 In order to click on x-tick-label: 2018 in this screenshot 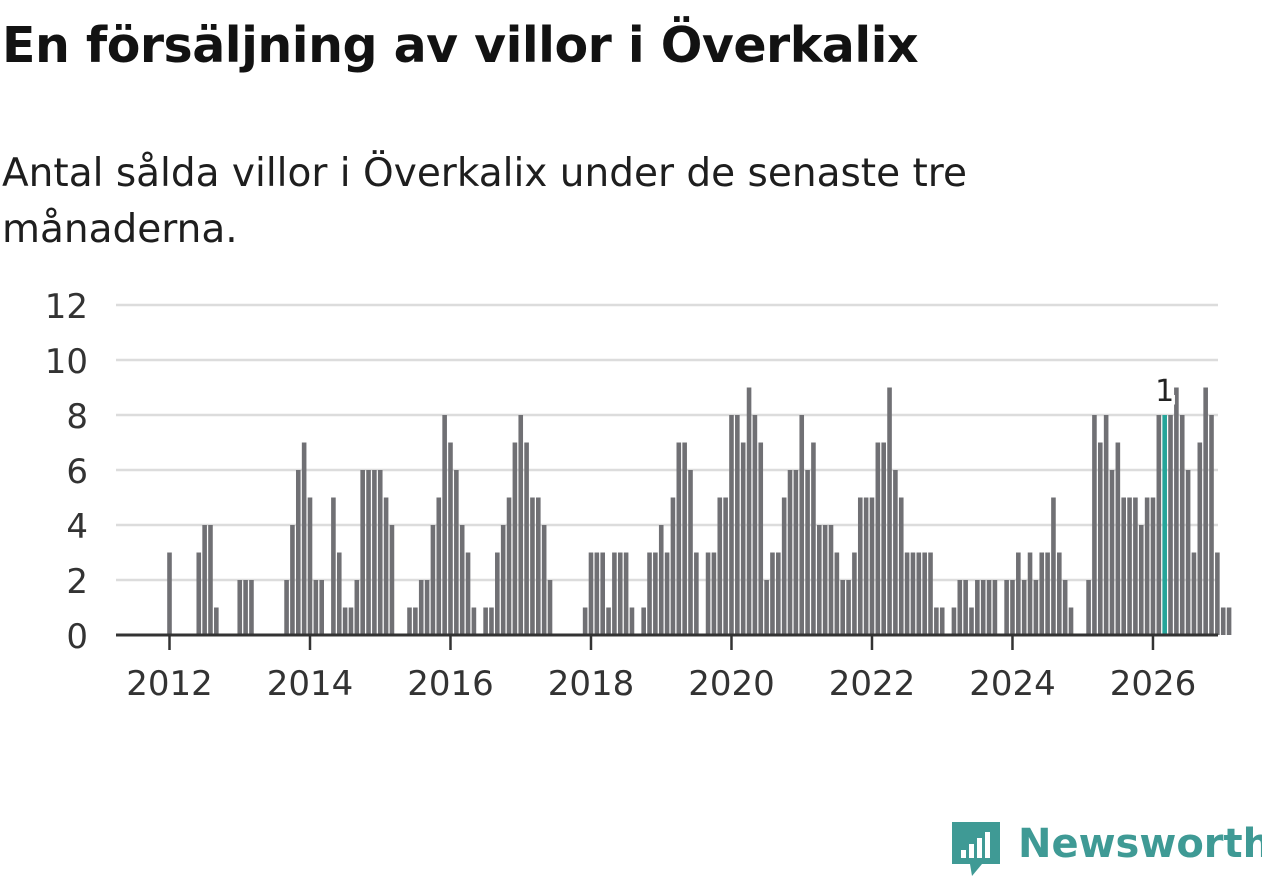, I will do `click(591, 682)`.